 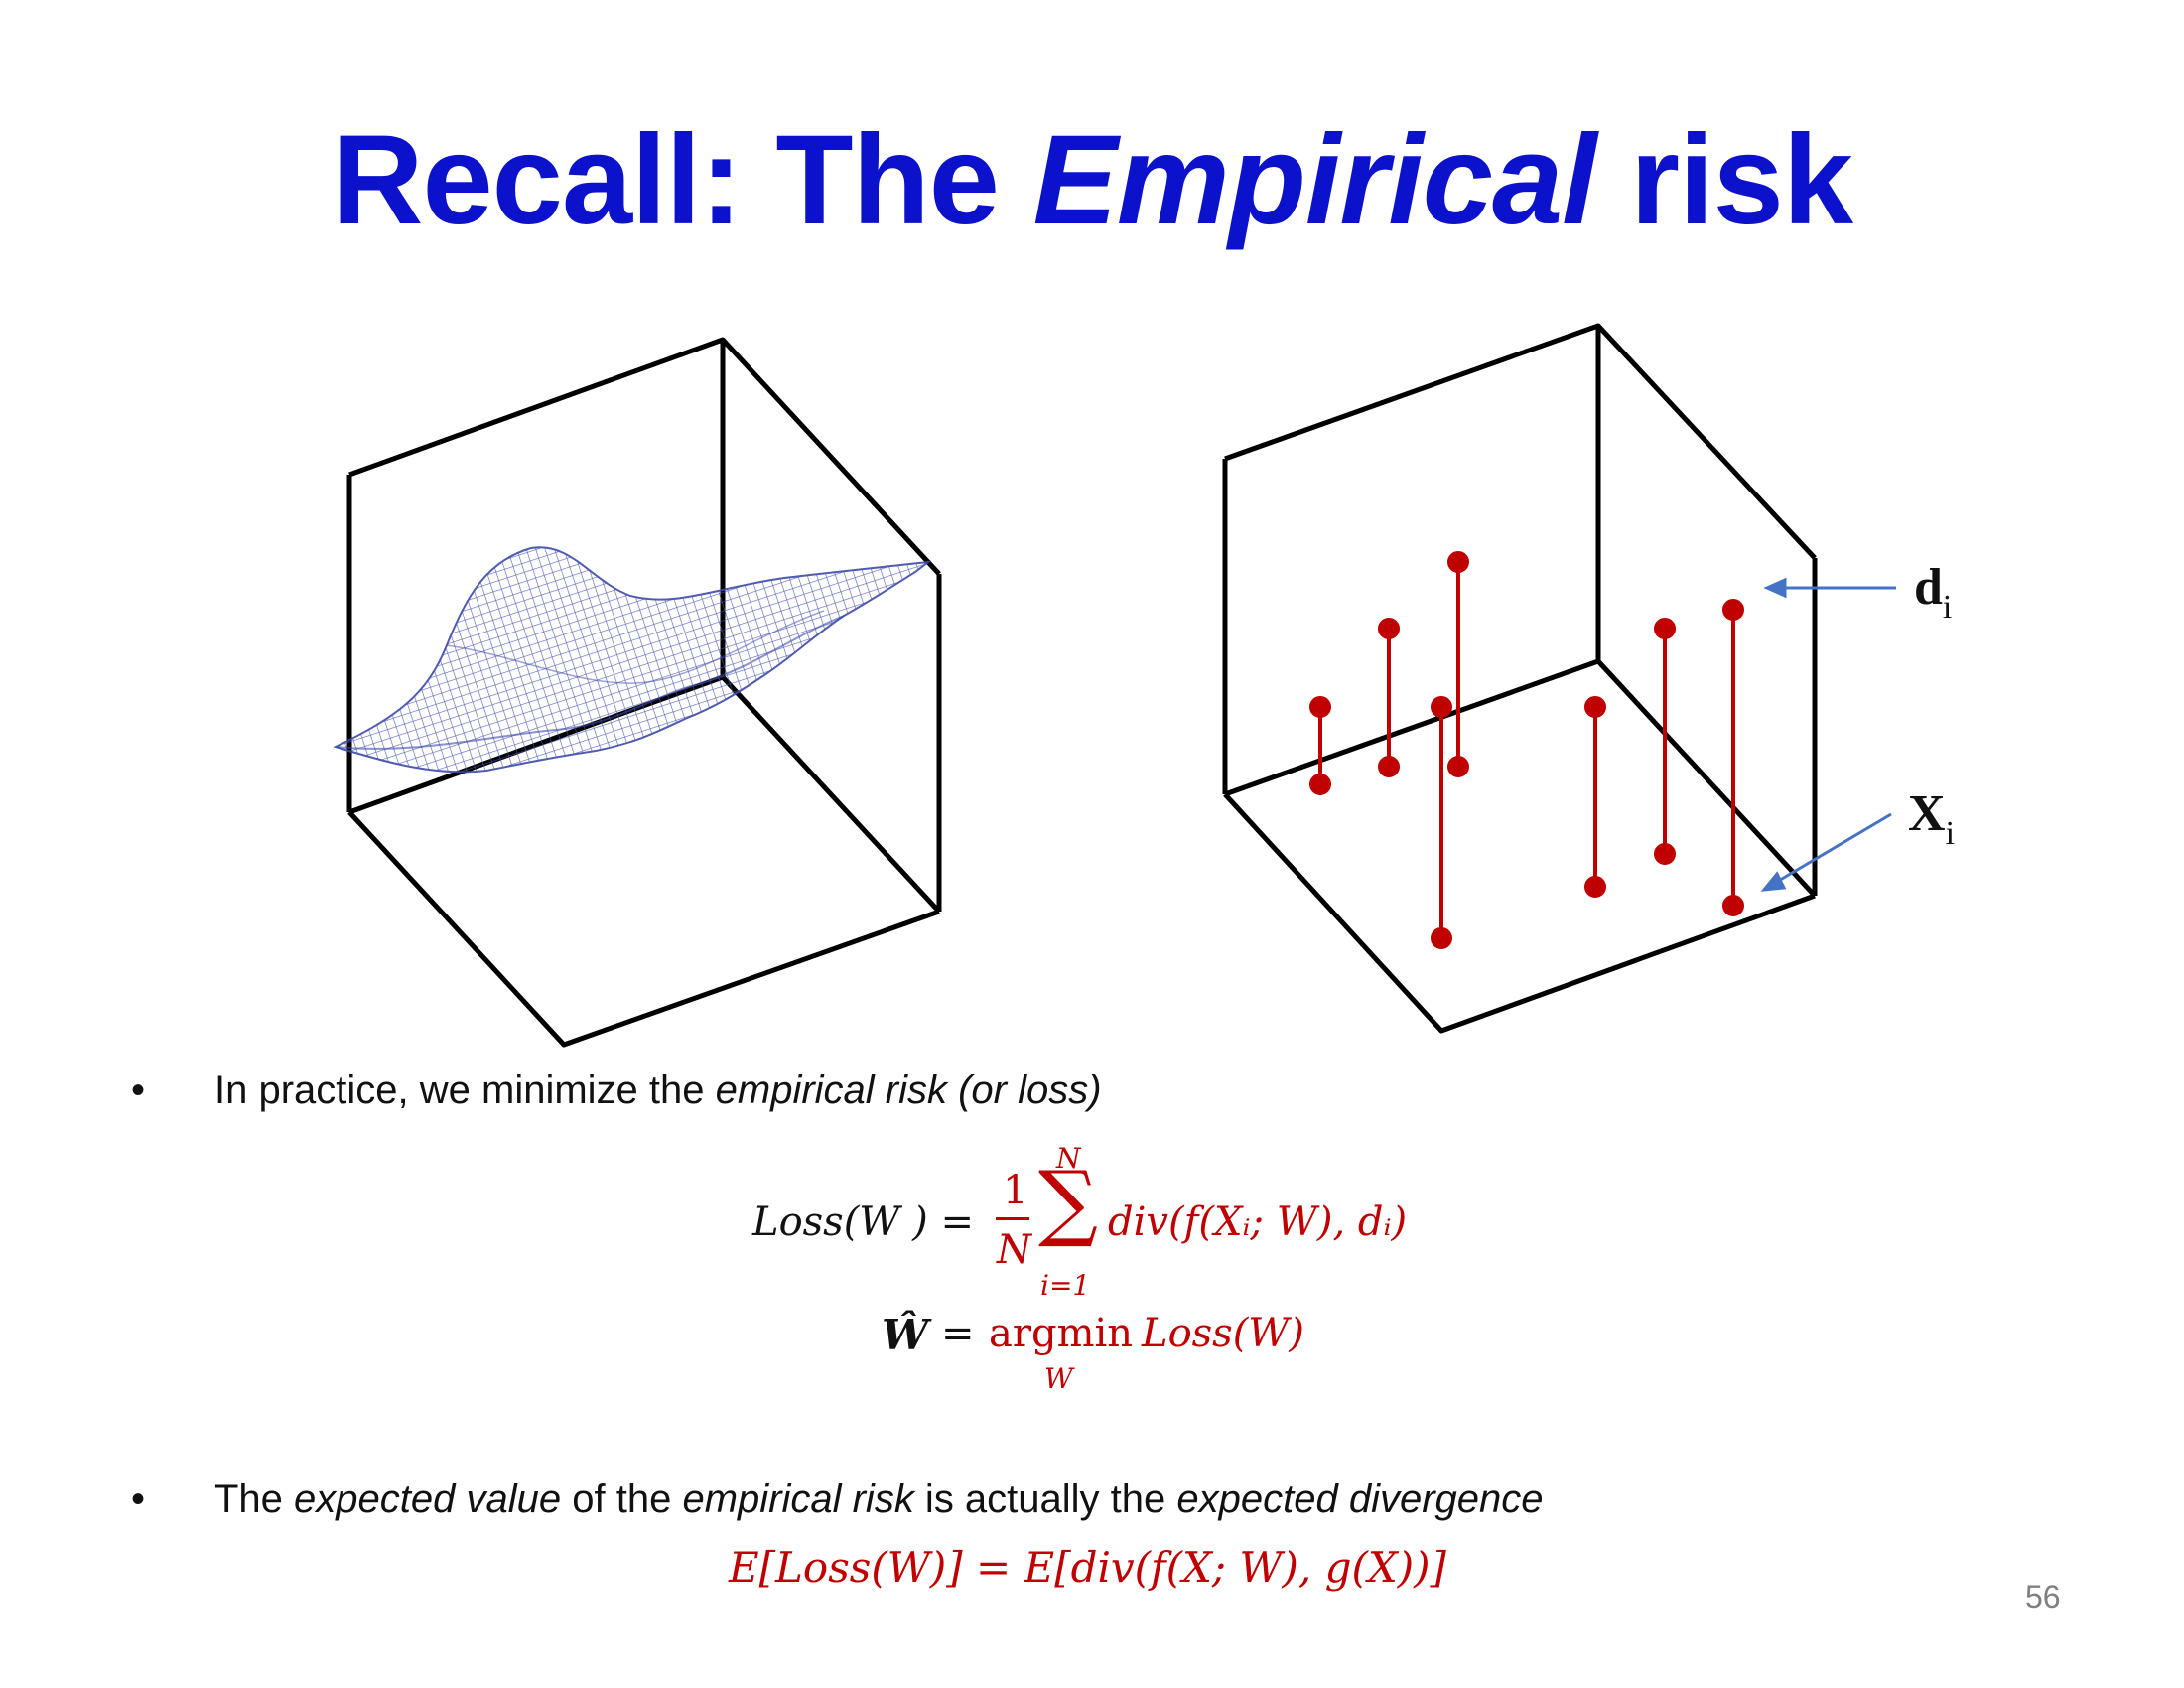 I want to click on argmin-op: argmin, so click(x=1061, y=1333).